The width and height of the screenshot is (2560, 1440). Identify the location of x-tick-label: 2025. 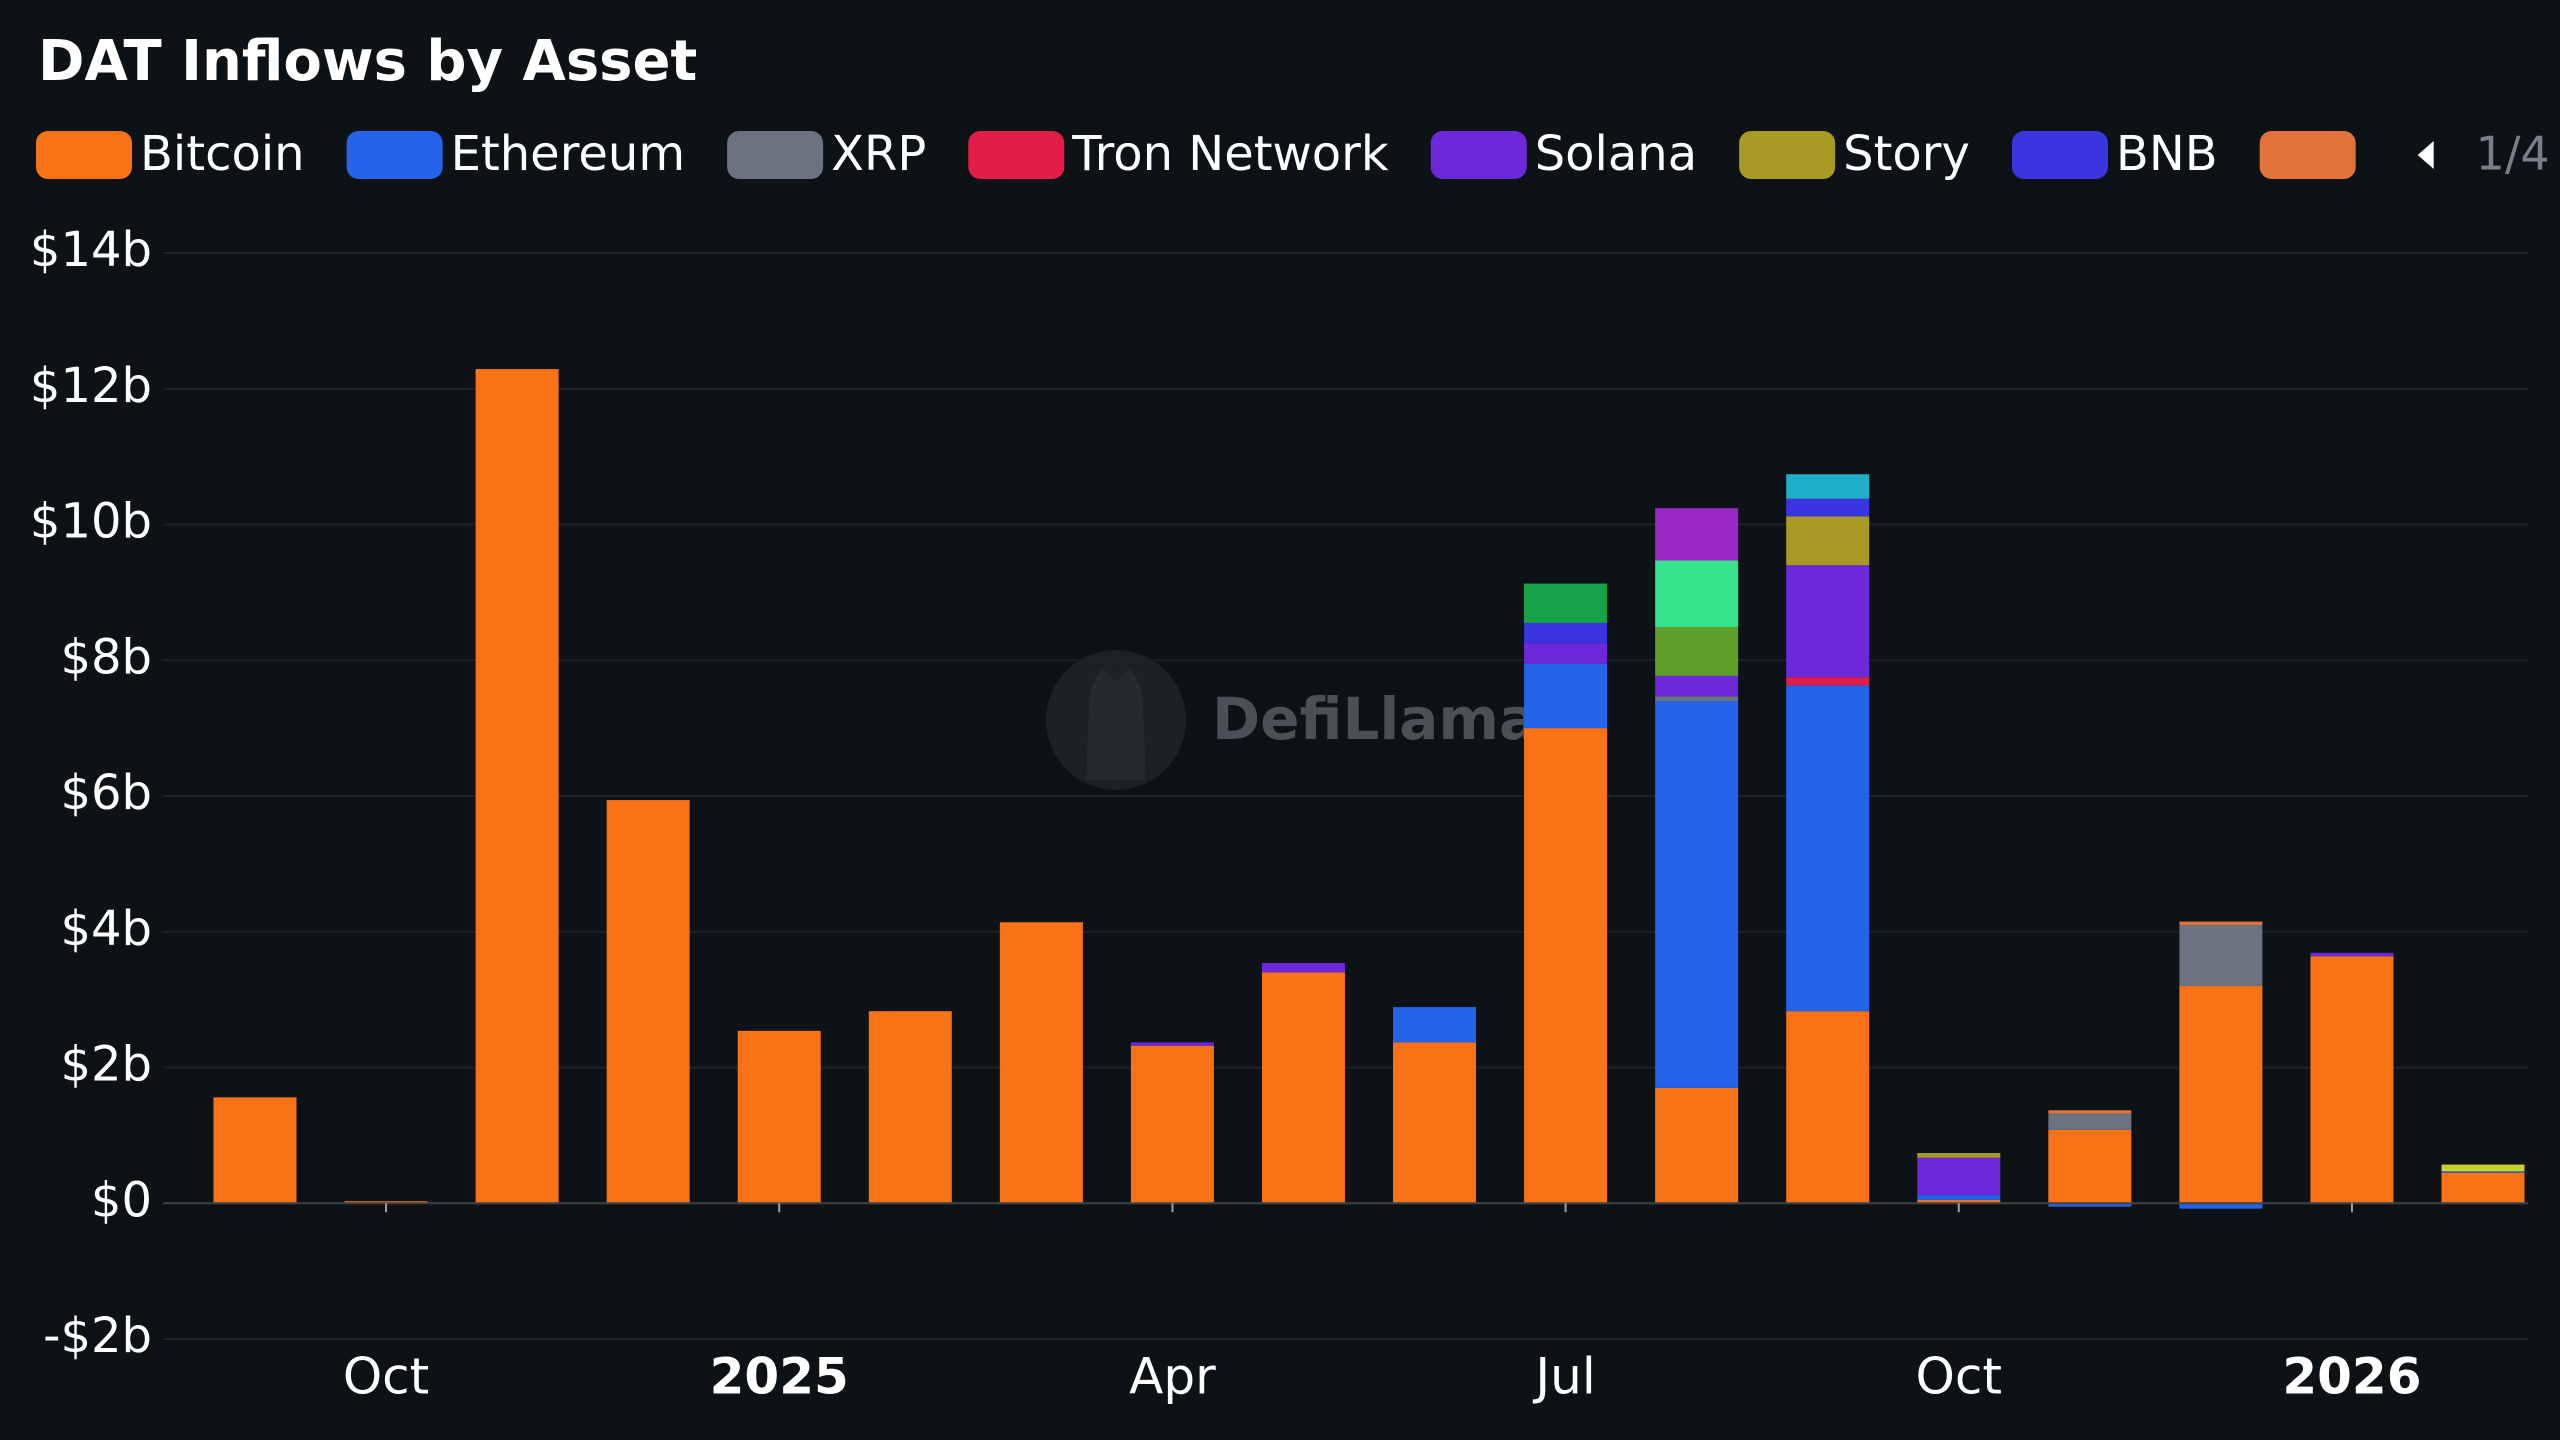
(779, 1377).